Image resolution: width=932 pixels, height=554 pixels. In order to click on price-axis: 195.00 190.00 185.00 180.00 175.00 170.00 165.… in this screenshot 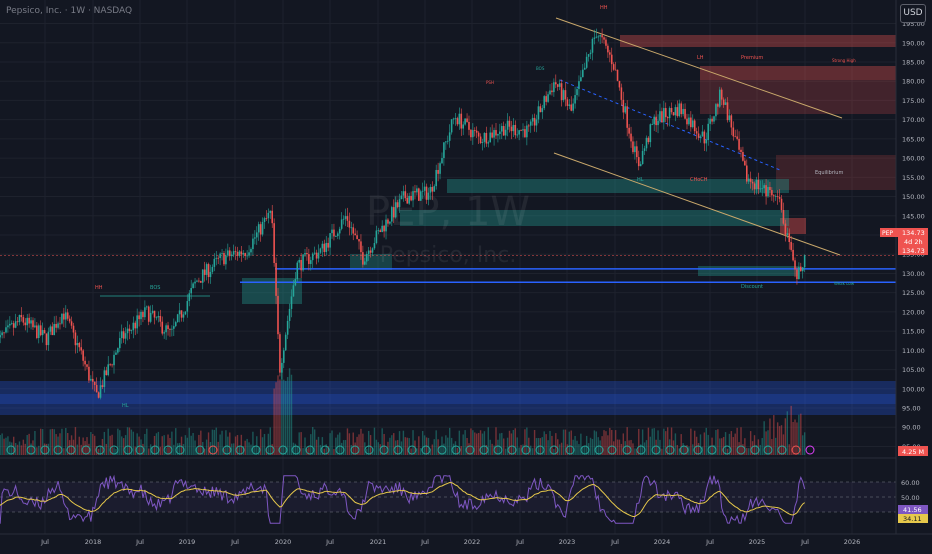, I will do `click(913, 275)`.